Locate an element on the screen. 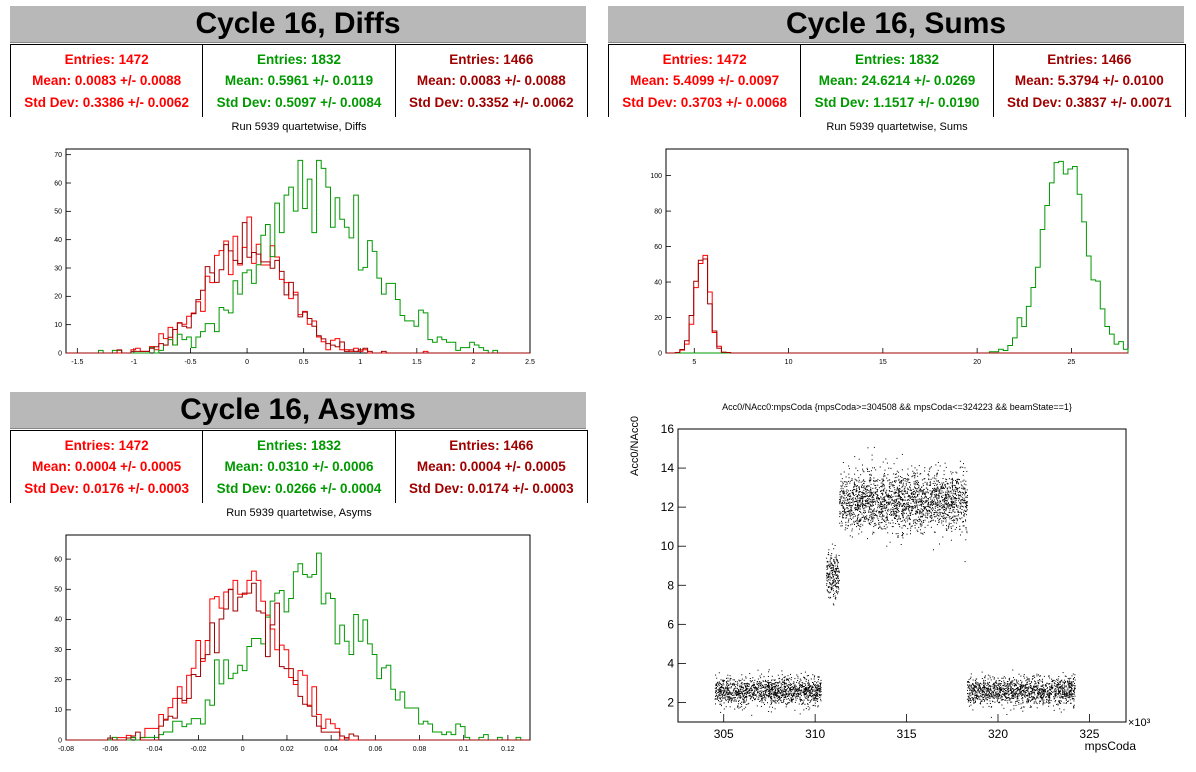  y-tick-label: 60 is located at coordinates (658, 247).